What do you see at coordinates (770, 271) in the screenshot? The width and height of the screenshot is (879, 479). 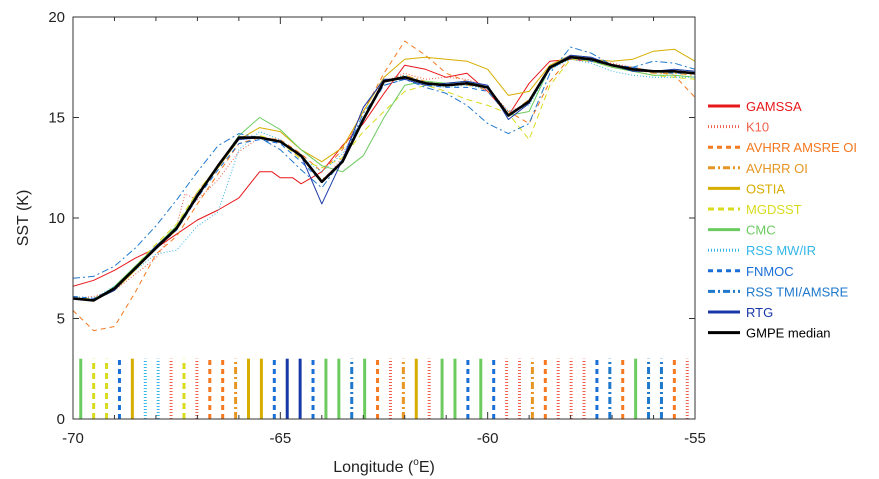 I see `legend-label: FNMOC` at bounding box center [770, 271].